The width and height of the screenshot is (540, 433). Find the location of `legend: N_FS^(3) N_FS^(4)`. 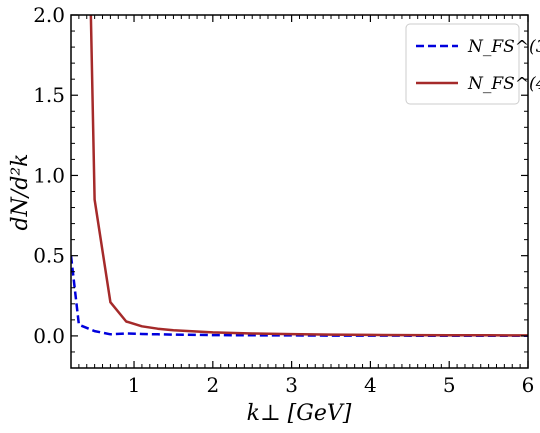

legend: N_FS^(3) N_FS^(4) is located at coordinates (472, 64).